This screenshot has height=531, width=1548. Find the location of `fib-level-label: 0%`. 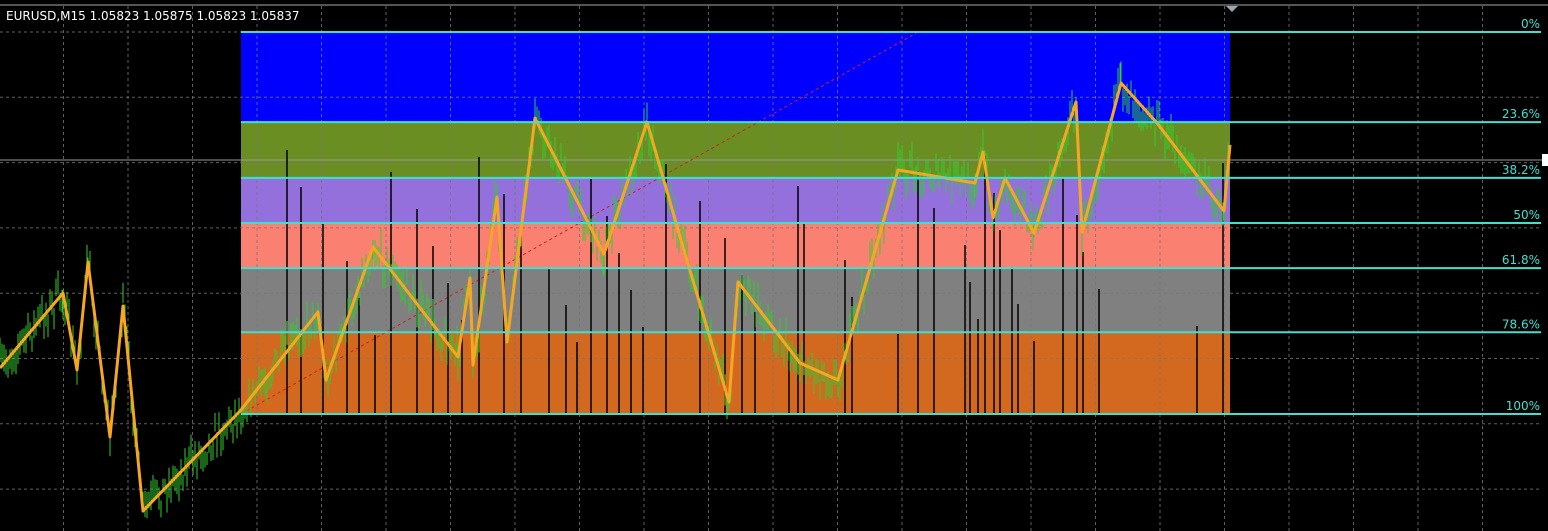

fib-level-label: 0% is located at coordinates (1530, 24).